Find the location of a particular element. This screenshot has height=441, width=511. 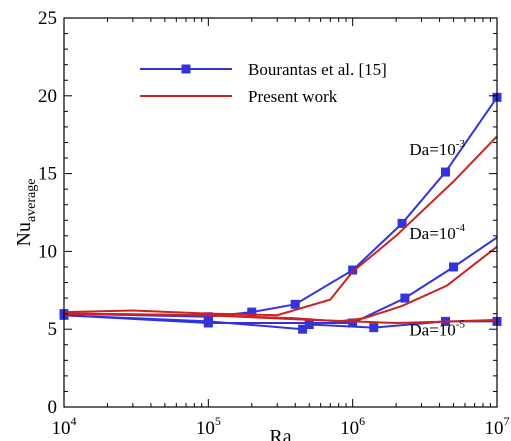

x-tick-label: 10⁵ is located at coordinates (208, 426).